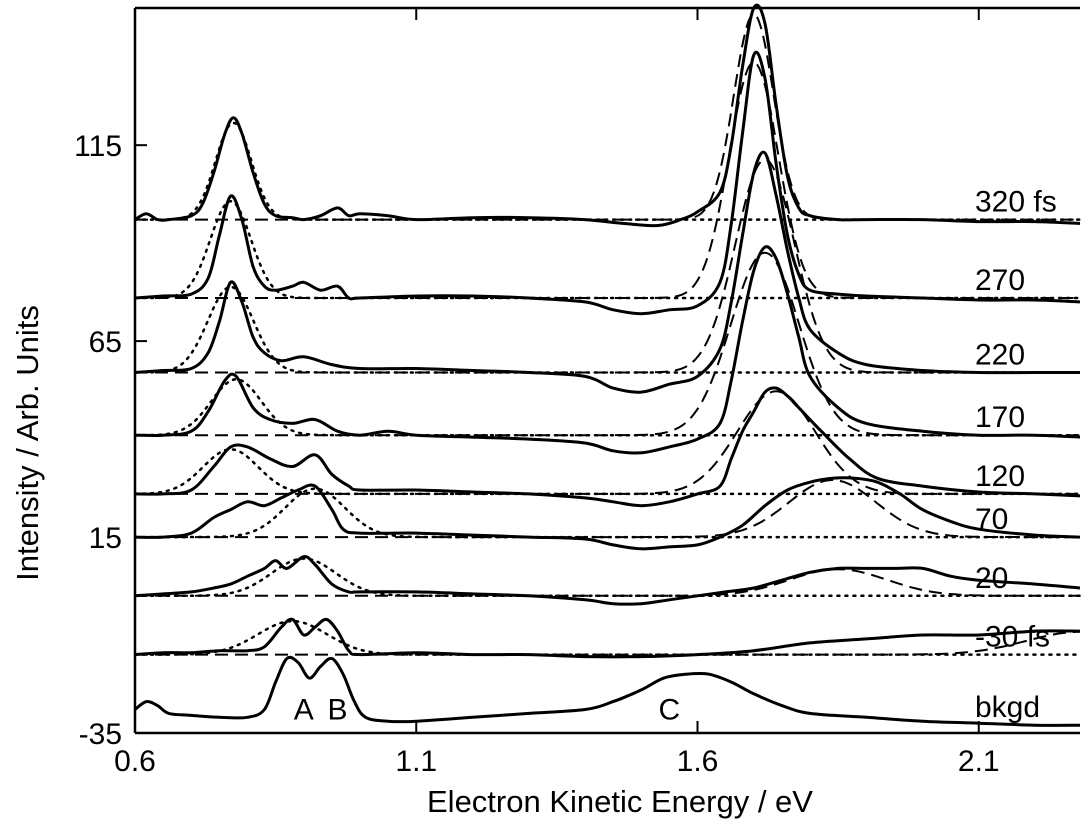 The width and height of the screenshot is (1084, 824). What do you see at coordinates (1000, 354) in the screenshot?
I see `series-label: 220` at bounding box center [1000, 354].